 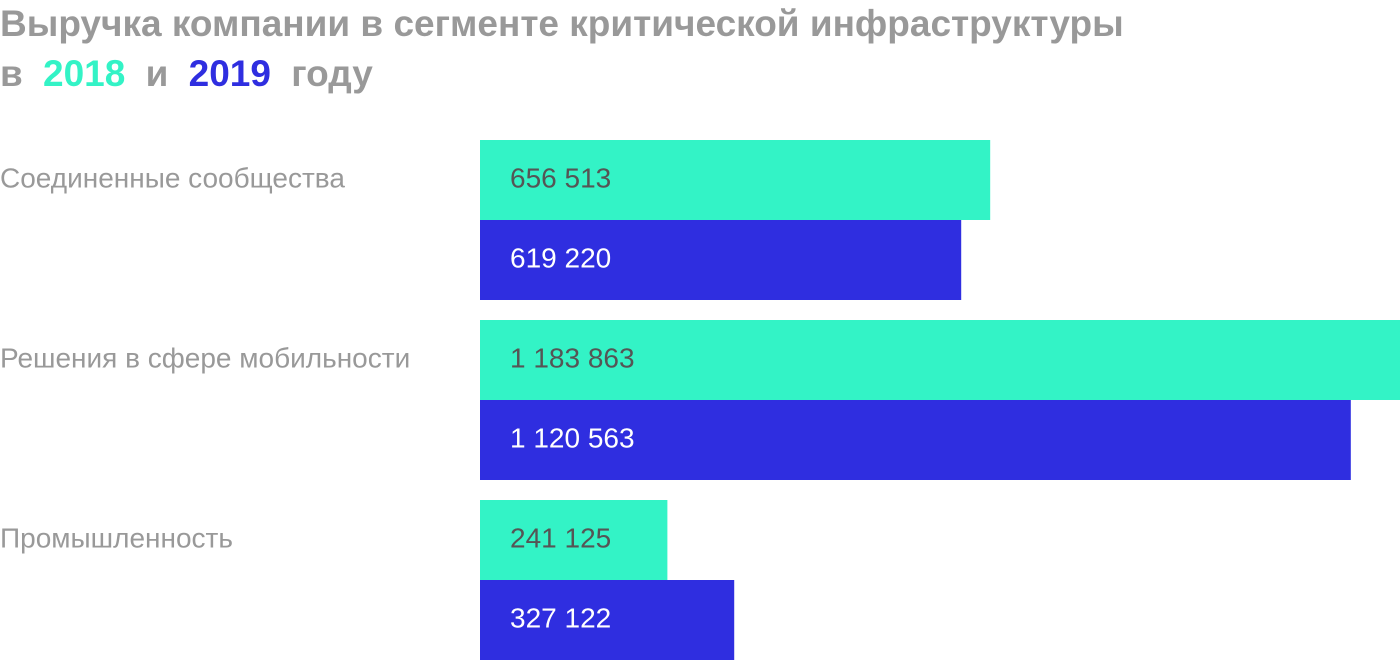 What do you see at coordinates (84, 73) in the screenshot?
I see `legend-entry: 2018` at bounding box center [84, 73].